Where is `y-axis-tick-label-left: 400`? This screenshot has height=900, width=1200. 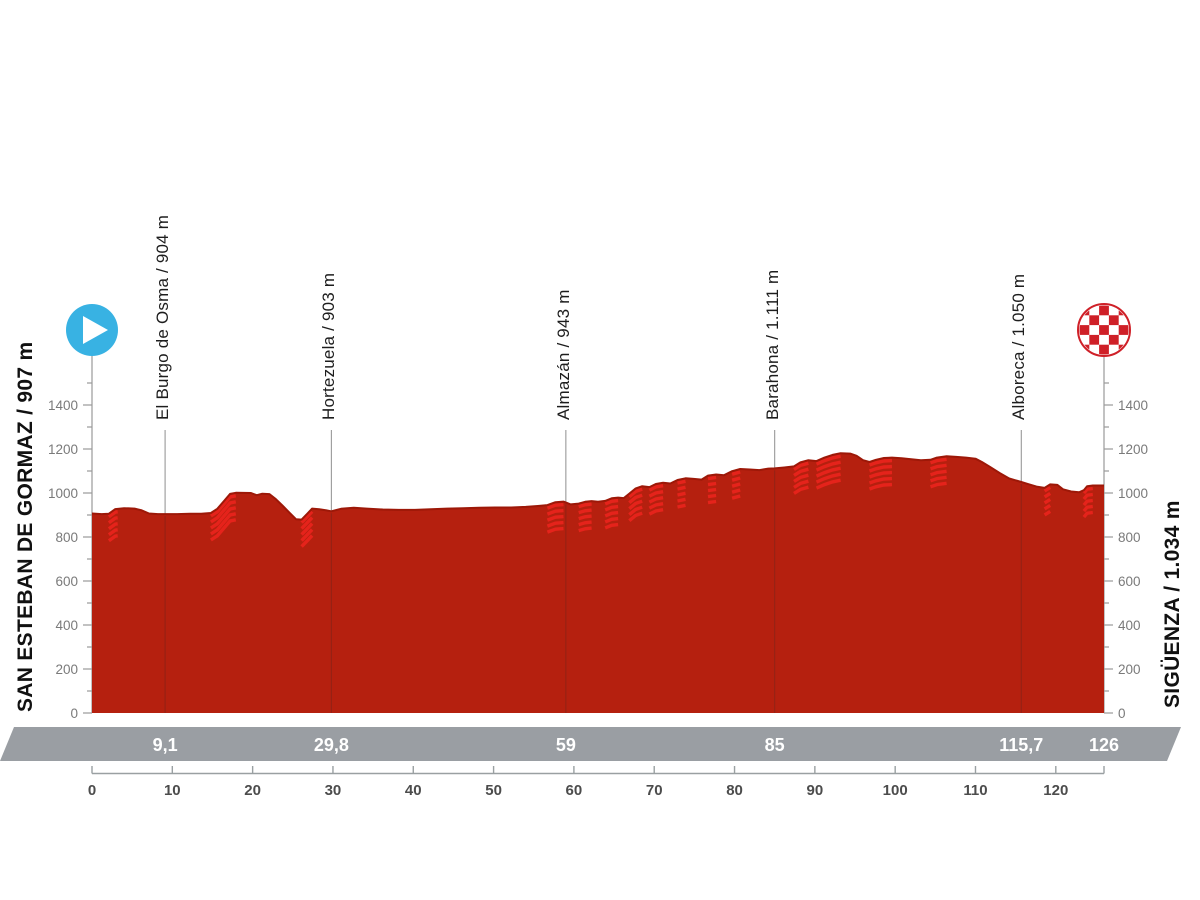 y-axis-tick-label-left: 400 is located at coordinates (66, 625).